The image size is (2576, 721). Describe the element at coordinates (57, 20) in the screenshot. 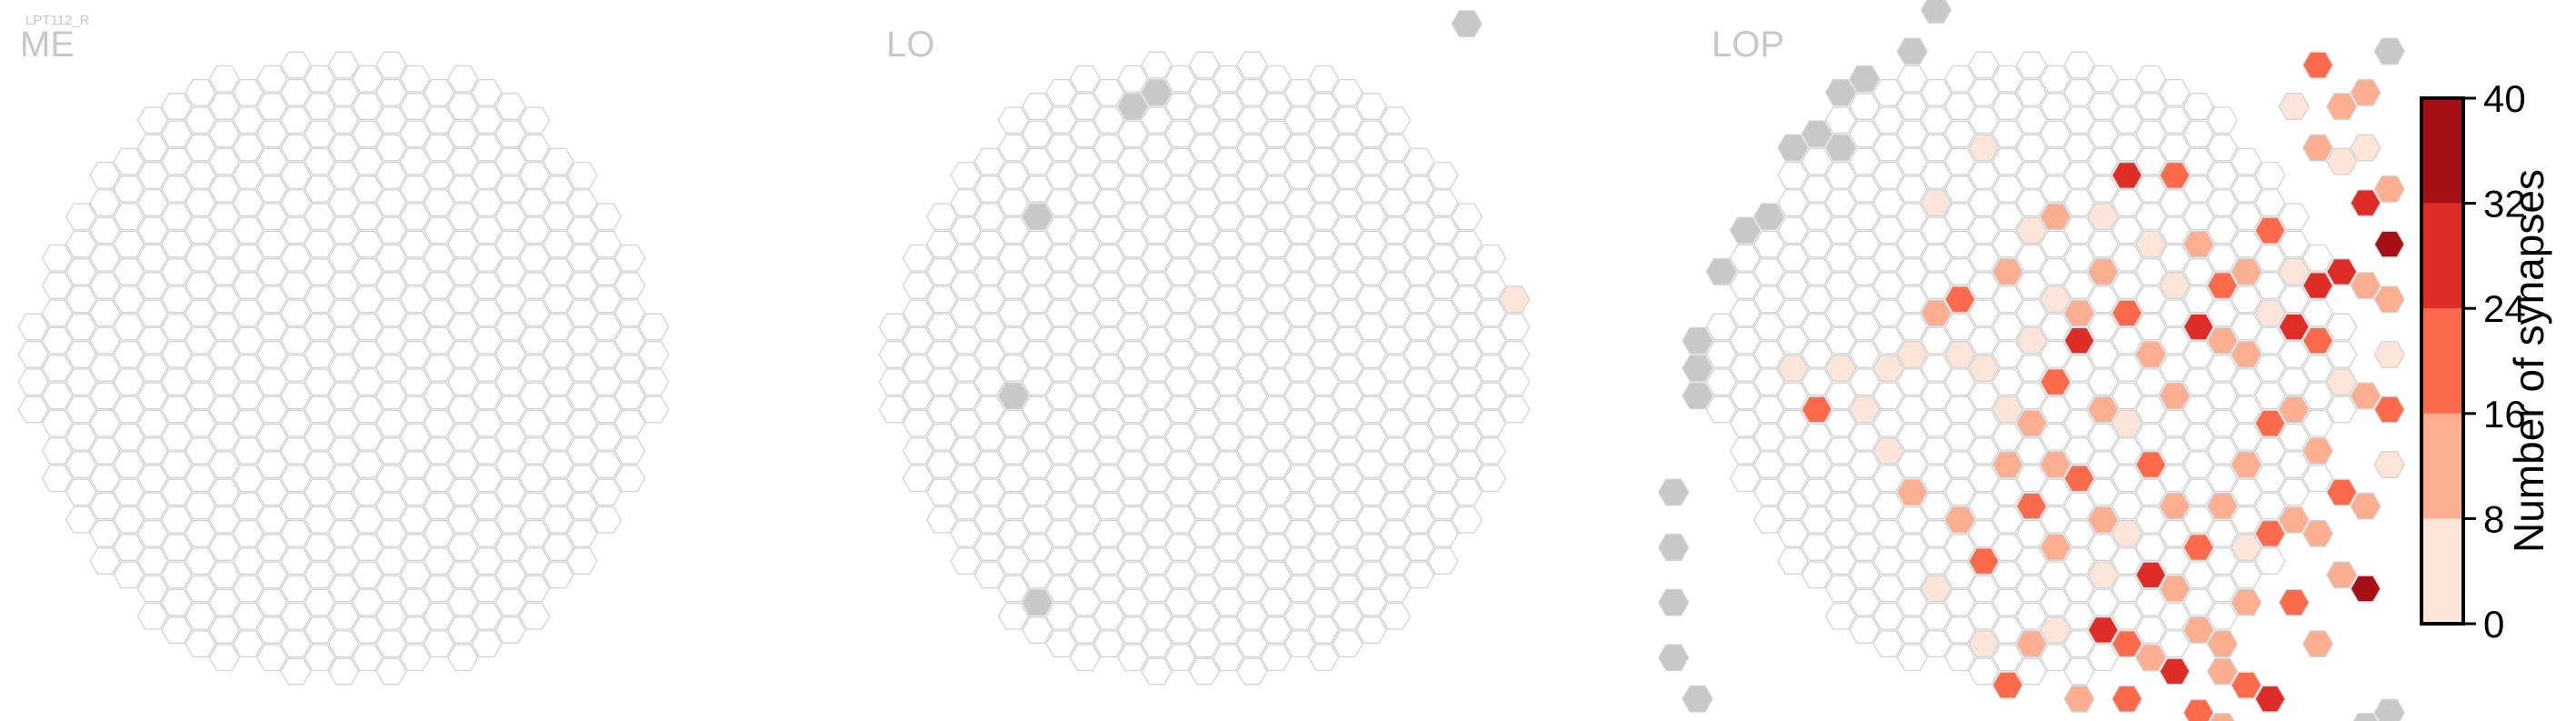

I see `figure-label: LPT112_R` at that location.